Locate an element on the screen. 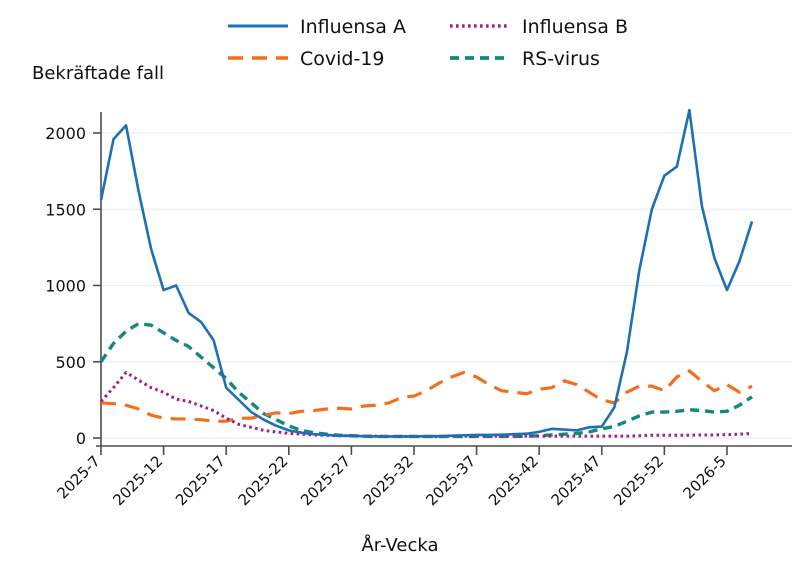  x-tick-marks is located at coordinates (414, 450).